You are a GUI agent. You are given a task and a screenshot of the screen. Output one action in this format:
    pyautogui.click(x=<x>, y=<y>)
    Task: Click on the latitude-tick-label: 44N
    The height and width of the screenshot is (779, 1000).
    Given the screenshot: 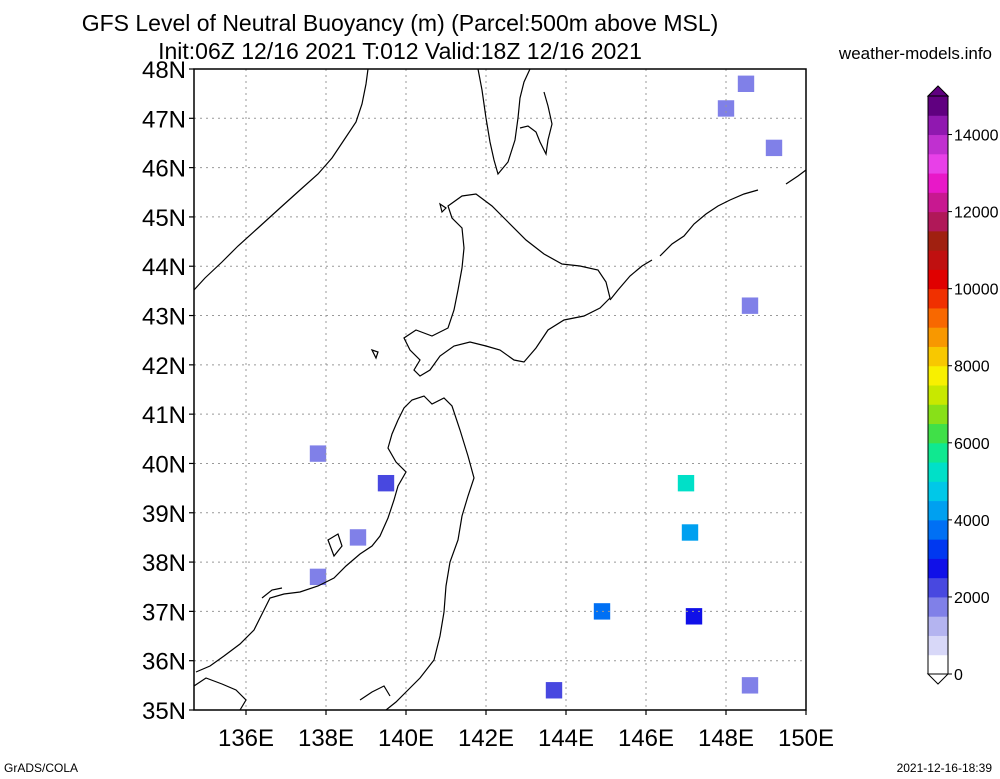 What is the action you would take?
    pyautogui.click(x=164, y=267)
    